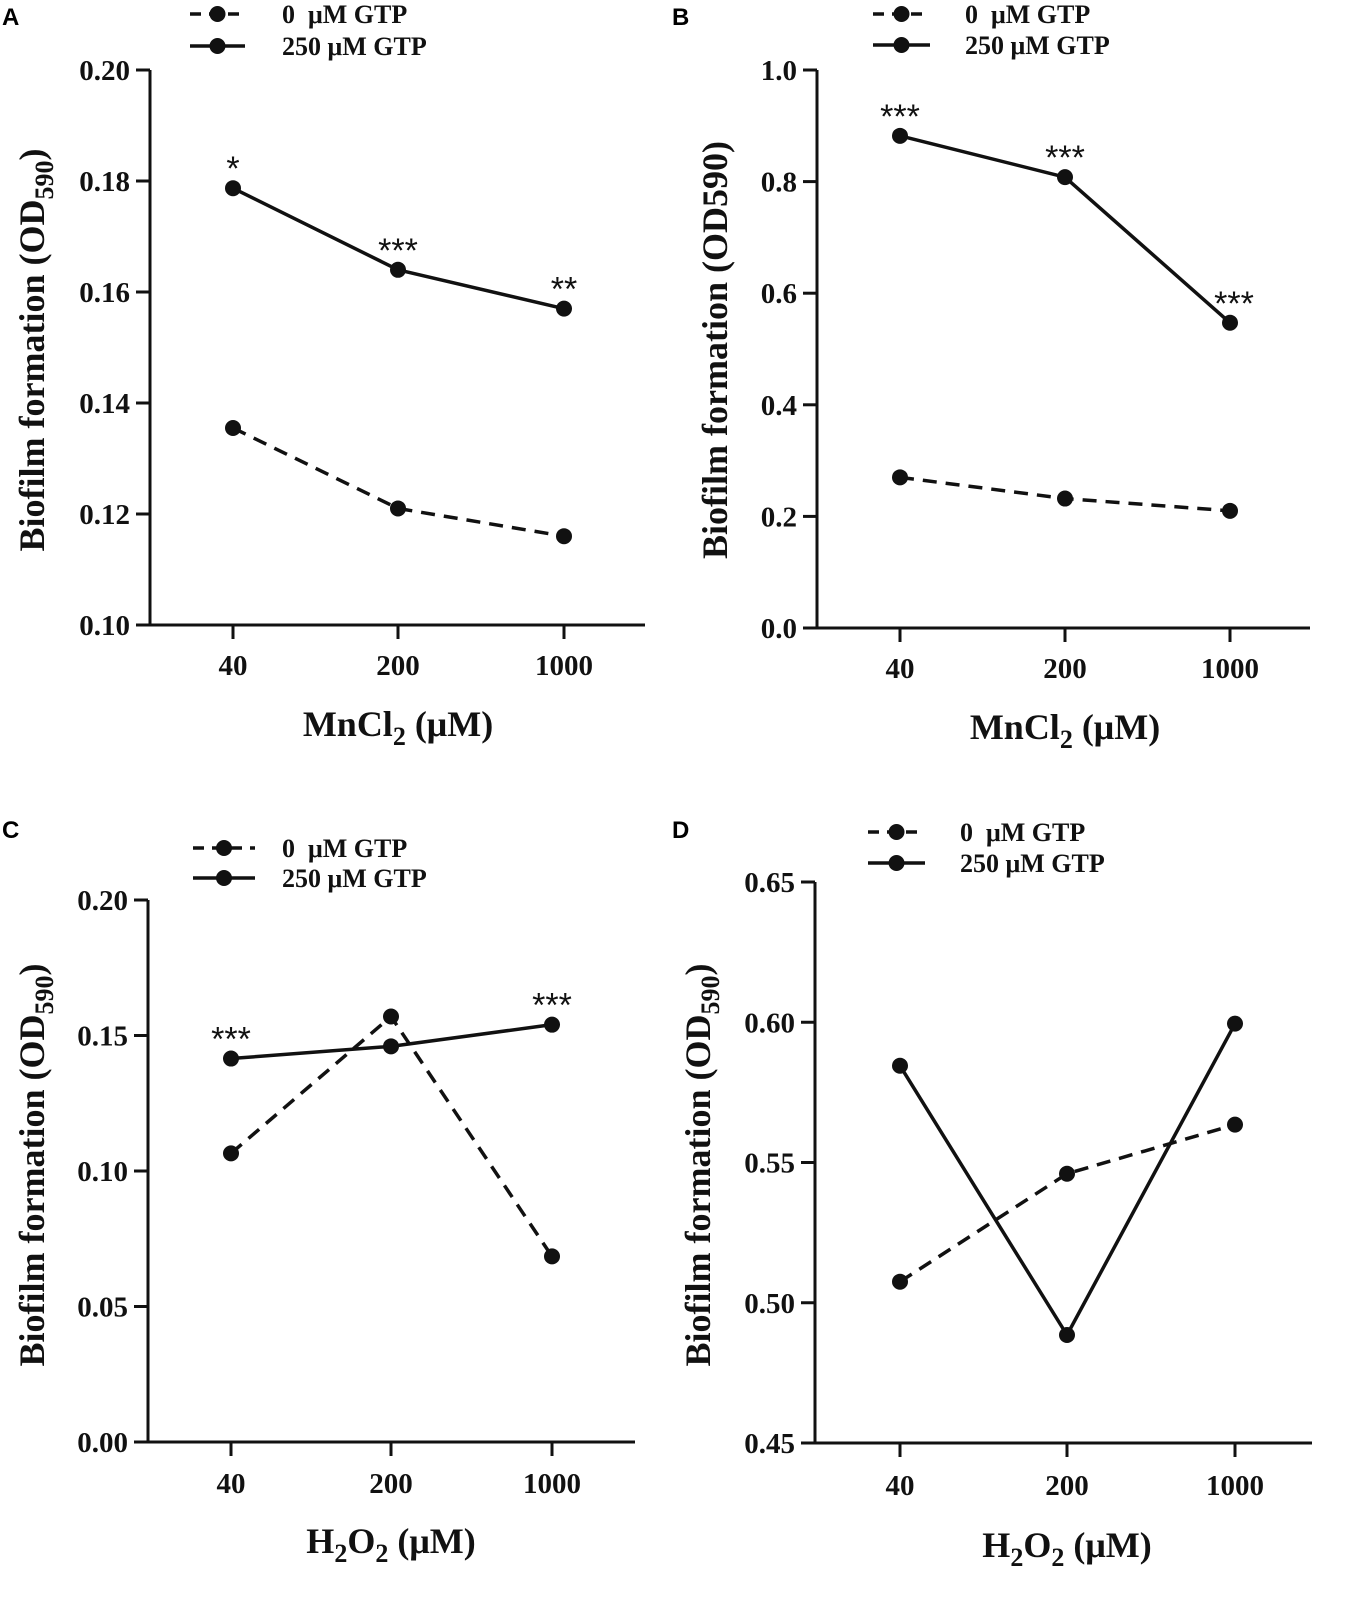  What do you see at coordinates (779, 517) in the screenshot?
I see `y-tick-label: 0.2` at bounding box center [779, 517].